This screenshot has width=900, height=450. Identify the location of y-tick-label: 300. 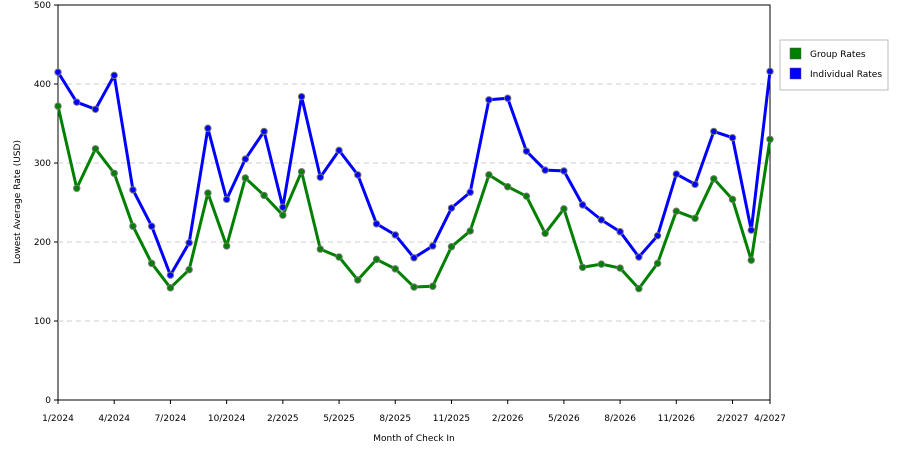
(42, 164).